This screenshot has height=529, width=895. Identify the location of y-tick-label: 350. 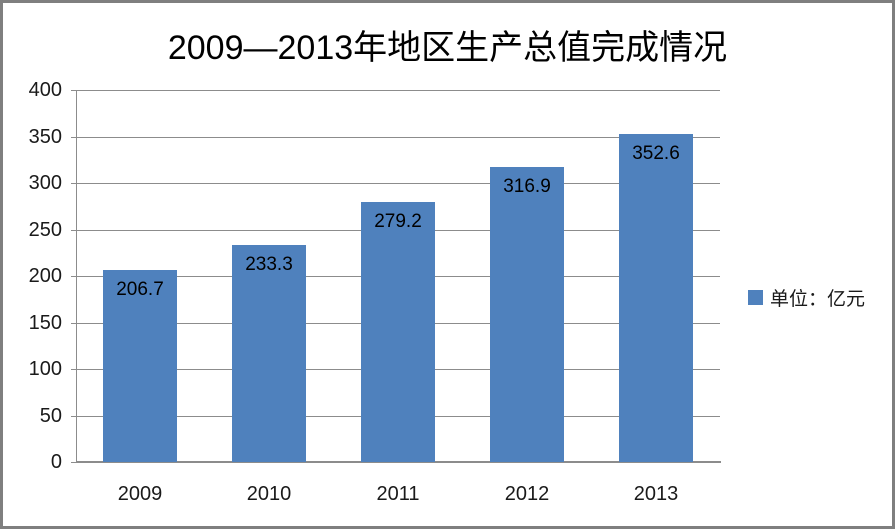
(45, 137).